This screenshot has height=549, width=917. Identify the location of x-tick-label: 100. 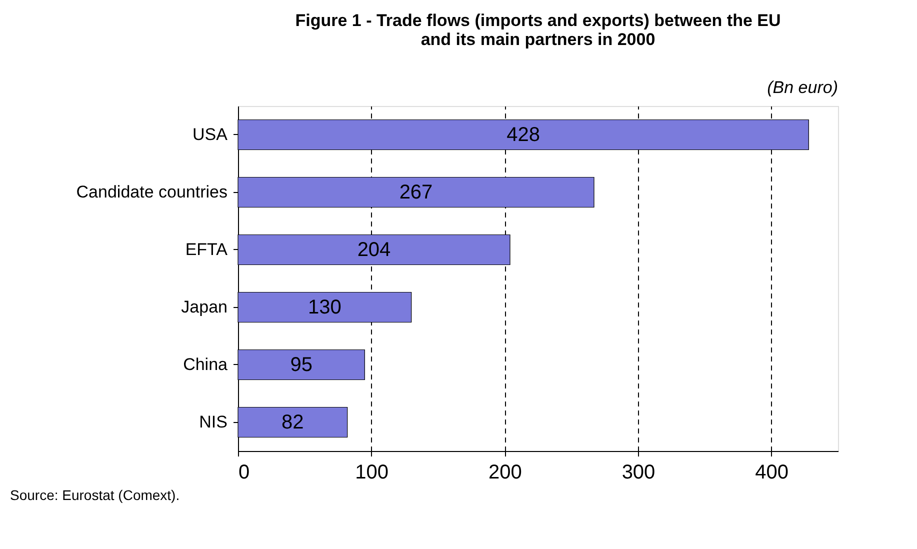
(372, 473).